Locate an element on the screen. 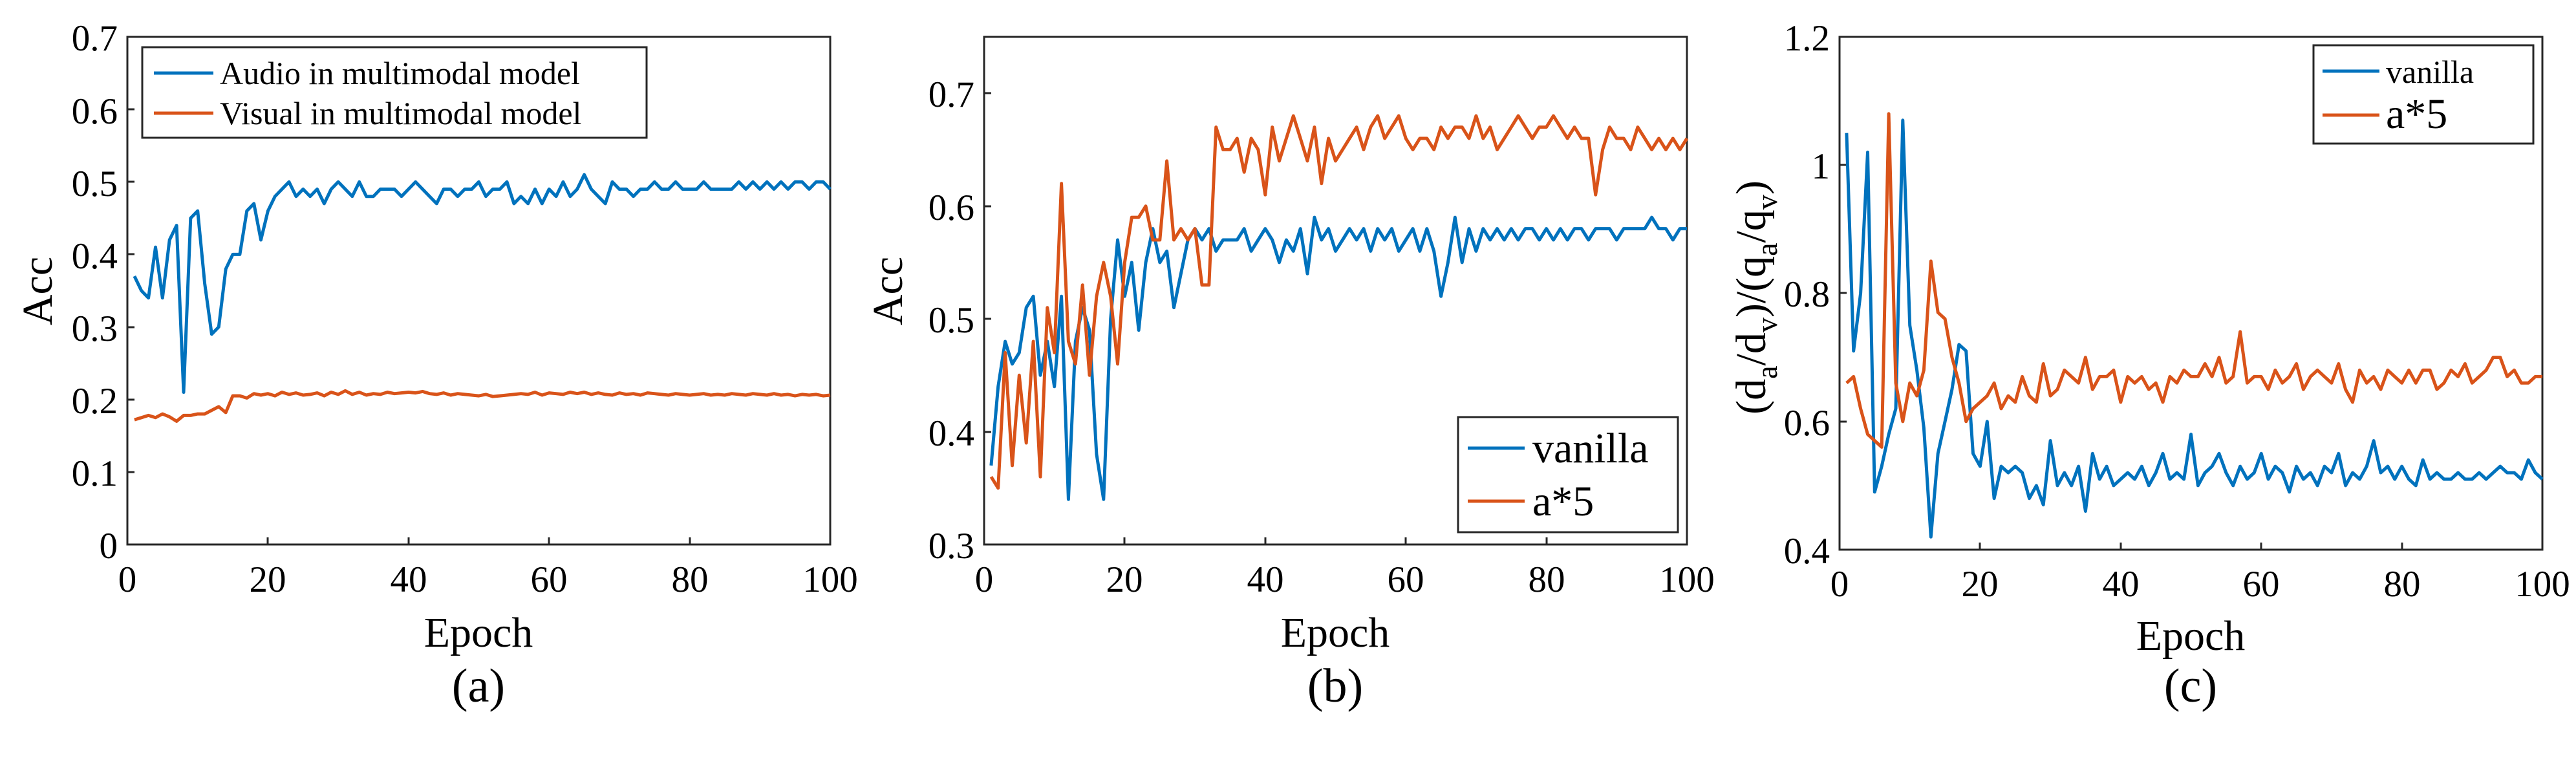  tick-marks-b is located at coordinates (1266, 318).